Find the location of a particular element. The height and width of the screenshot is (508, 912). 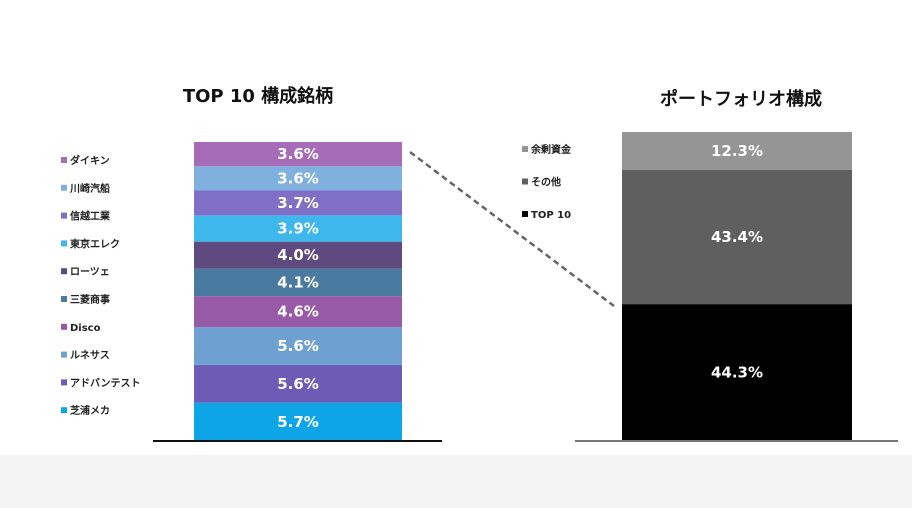

segment-label-5: 4.0% is located at coordinates (298, 255).